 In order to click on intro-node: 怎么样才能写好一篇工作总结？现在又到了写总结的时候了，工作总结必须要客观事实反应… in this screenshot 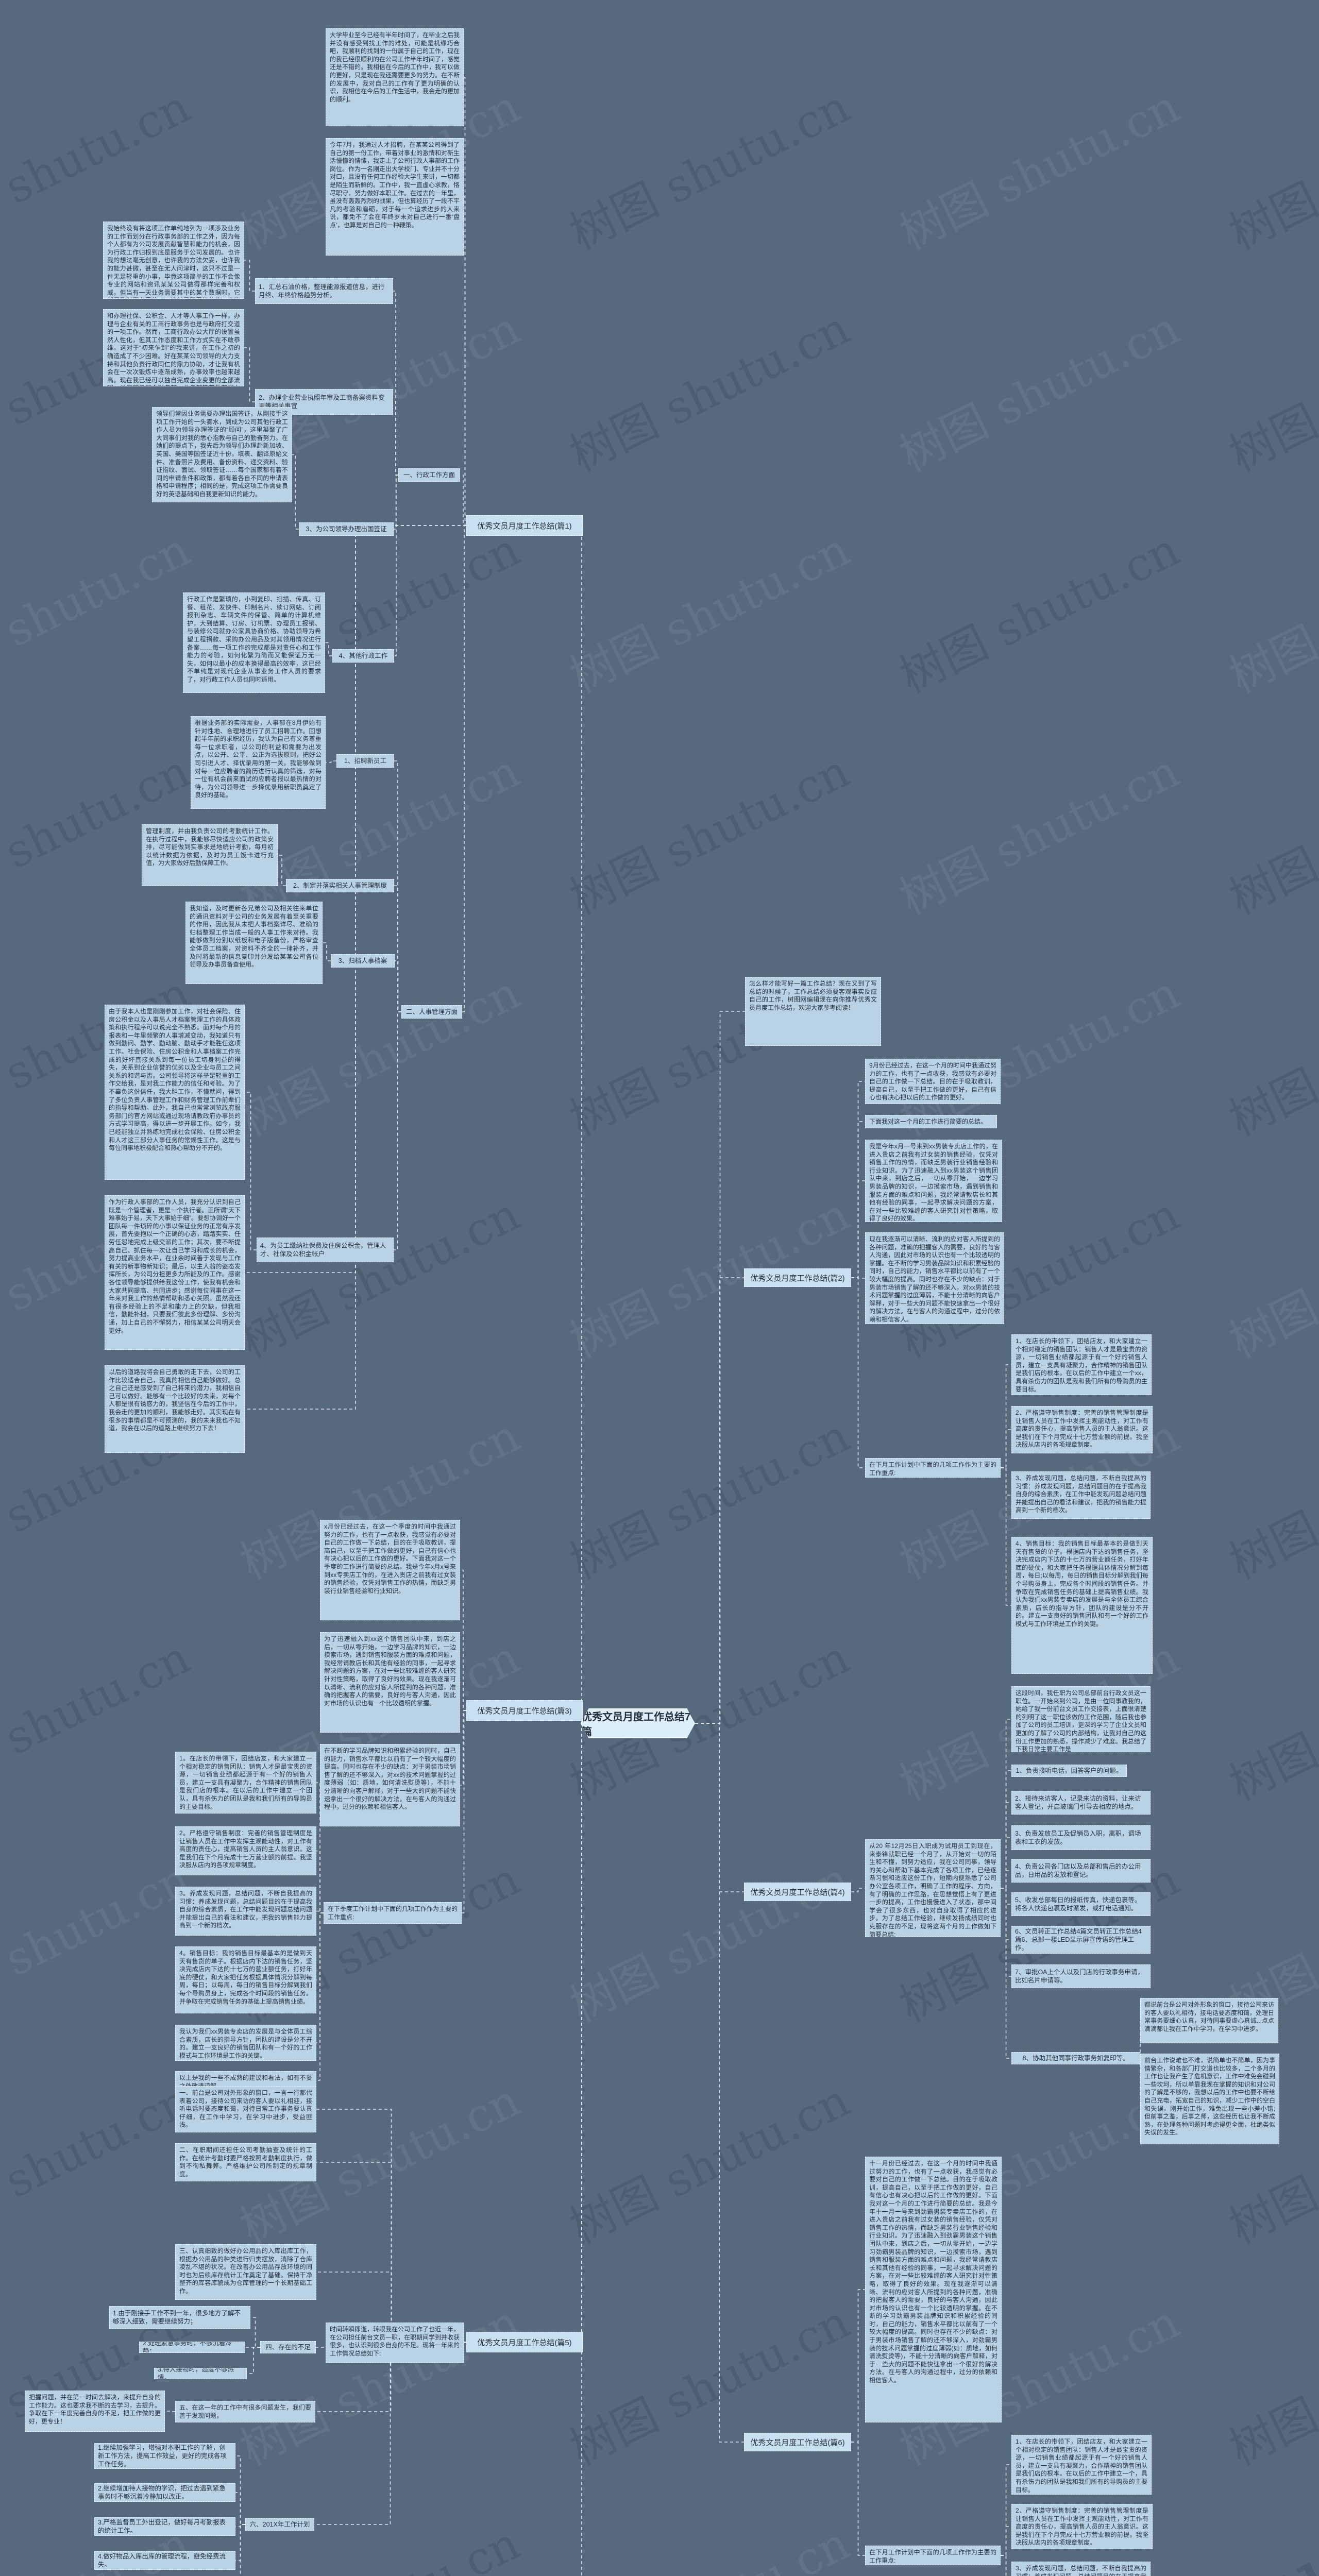, I will do `click(813, 1011)`.